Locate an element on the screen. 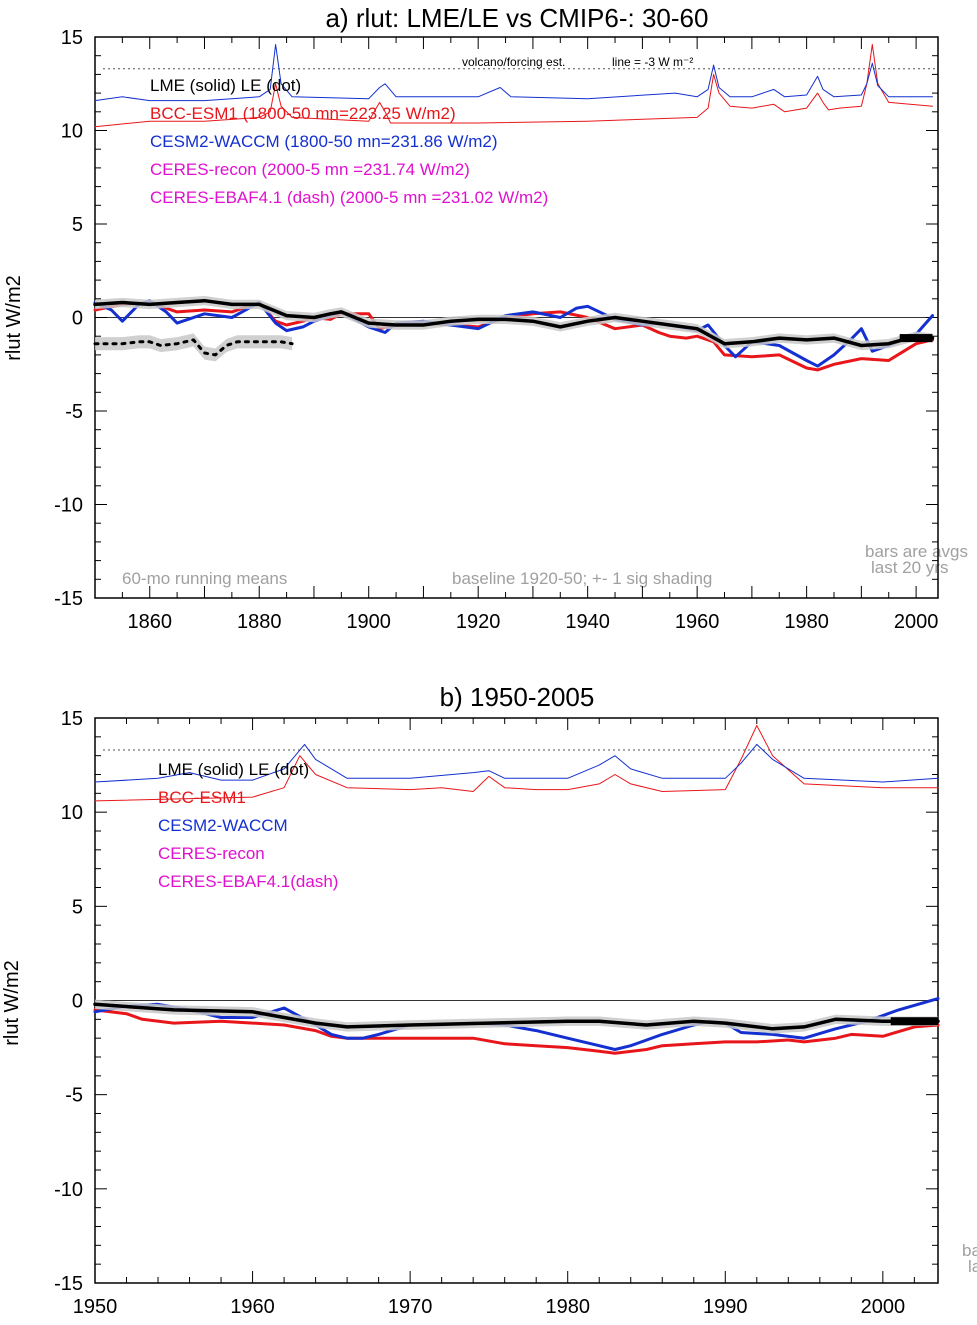 Image resolution: width=977 pixels, height=1325 pixels. panel-a-ytick-label: 15 is located at coordinates (72, 38).